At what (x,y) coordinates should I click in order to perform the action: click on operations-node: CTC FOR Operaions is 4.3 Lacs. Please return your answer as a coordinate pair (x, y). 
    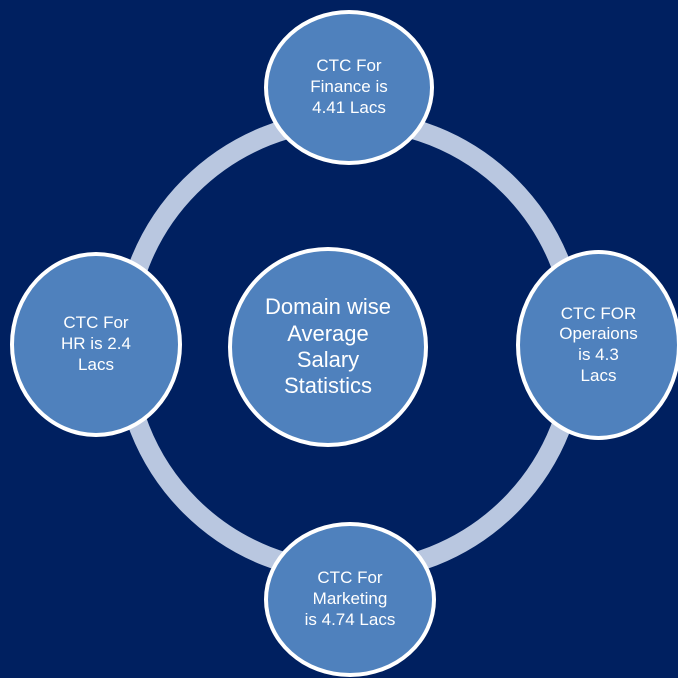
    Looking at the image, I should click on (597, 345).